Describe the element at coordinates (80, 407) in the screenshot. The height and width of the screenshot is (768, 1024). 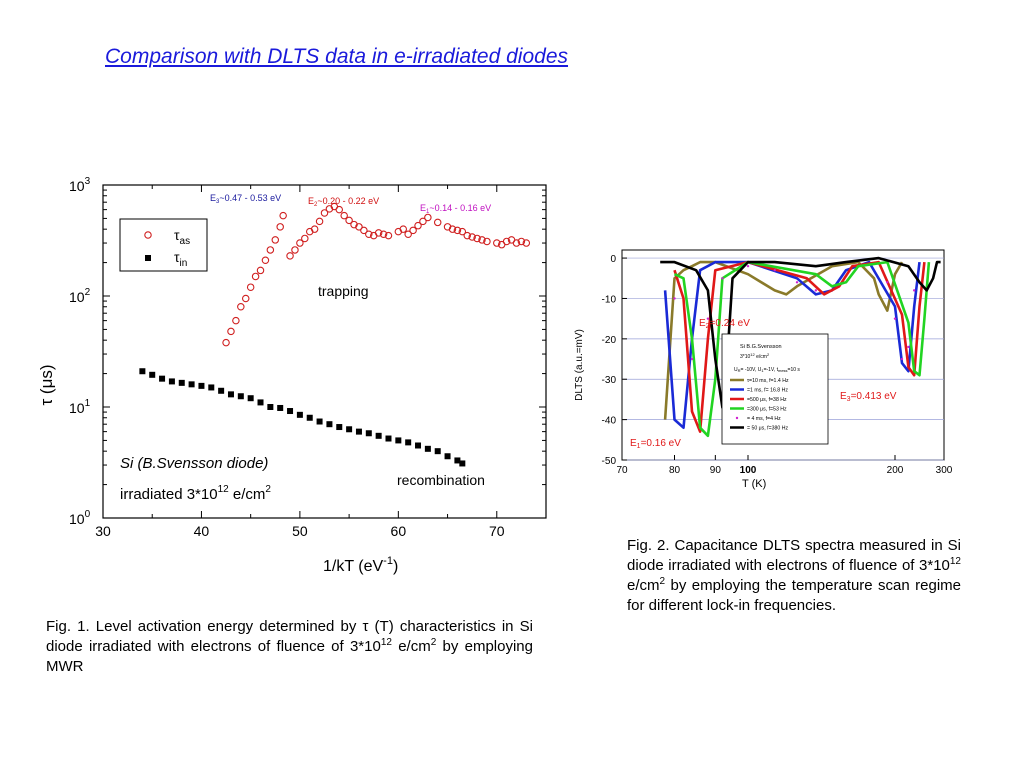
I see `y-tick-label: 10¹` at that location.